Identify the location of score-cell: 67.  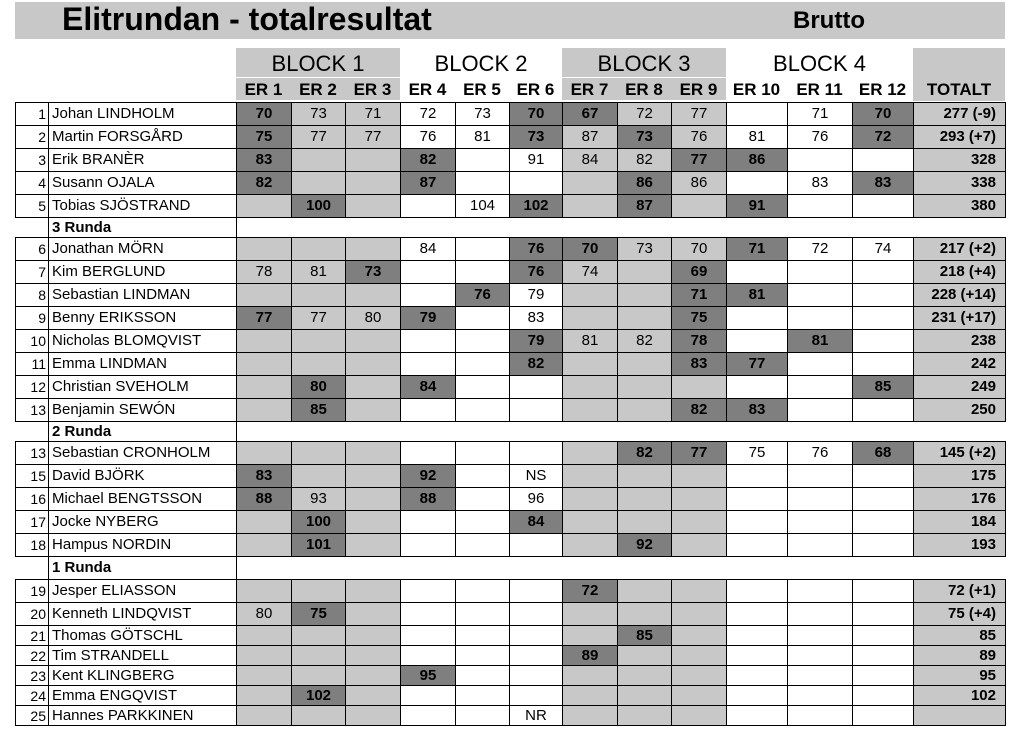
(590, 114).